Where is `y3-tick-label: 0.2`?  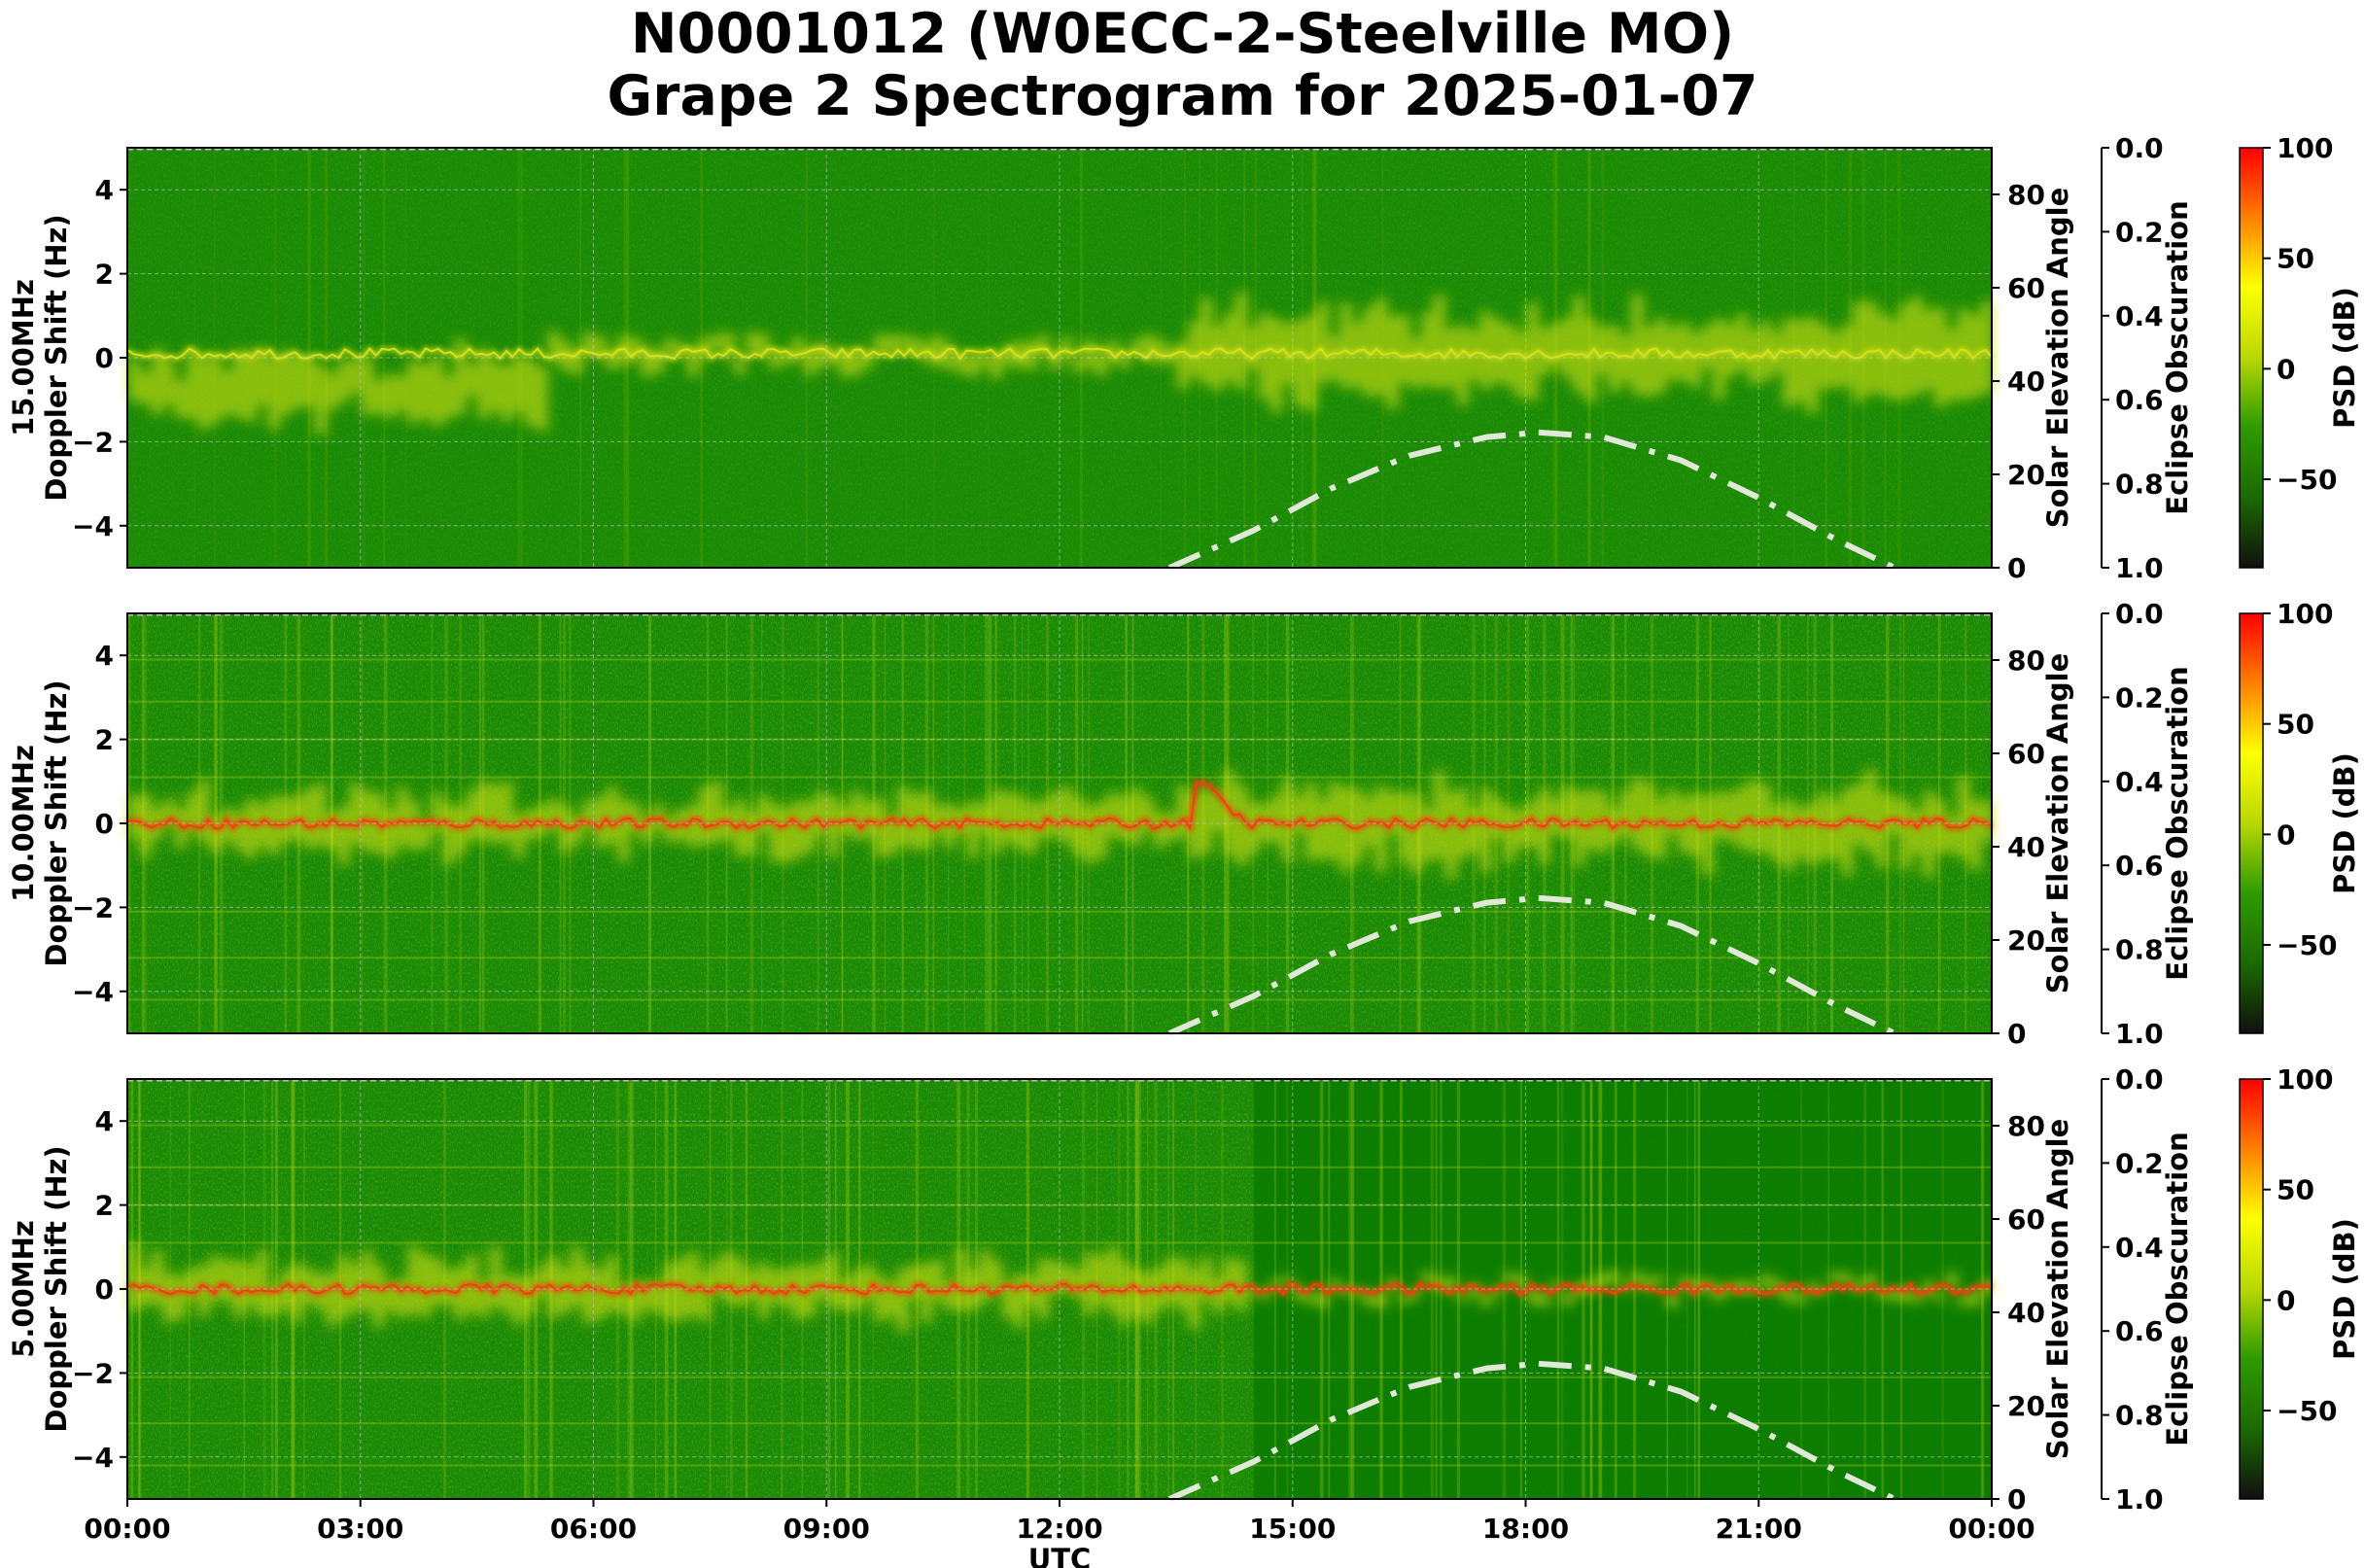 y3-tick-label: 0.2 is located at coordinates (2139, 232).